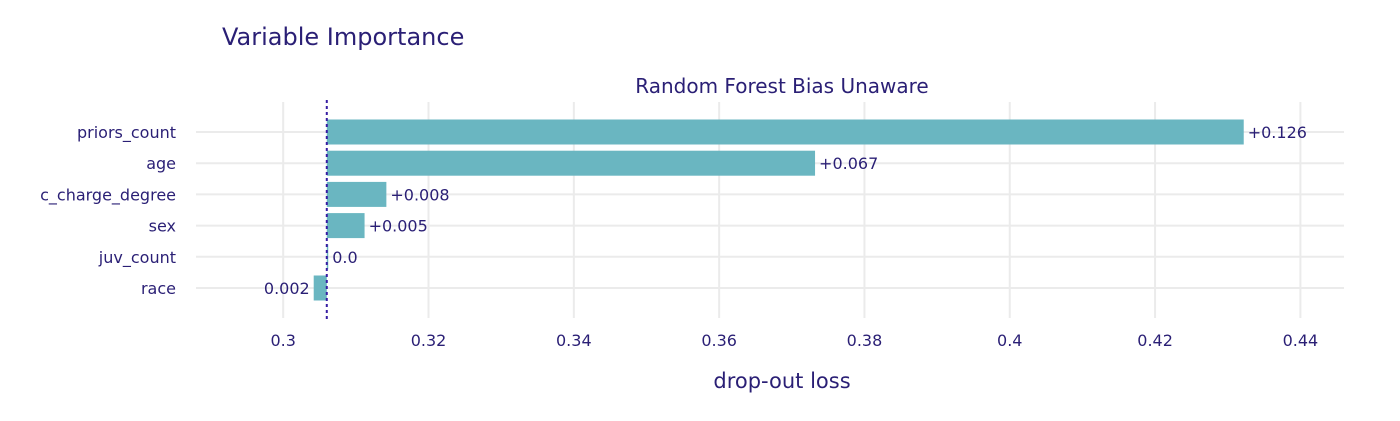 This screenshot has width=1400, height=421. I want to click on category-label: age, so click(161, 163).